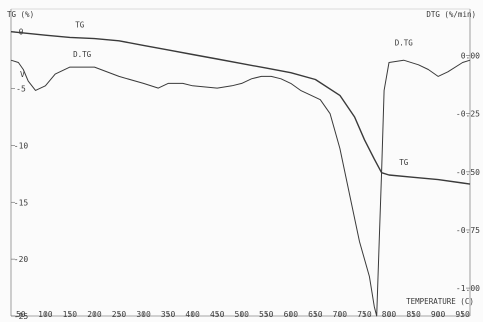 This screenshot has width=483, height=322. I want to click on x-tick-label: 100, so click(45, 314).